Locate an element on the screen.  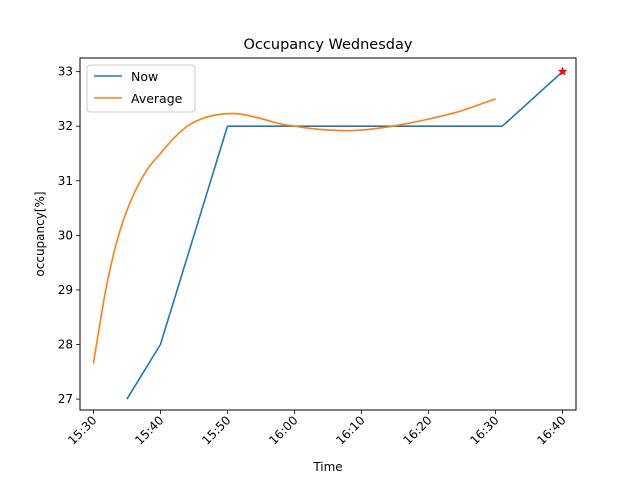
marker-layer is located at coordinates (562, 71).